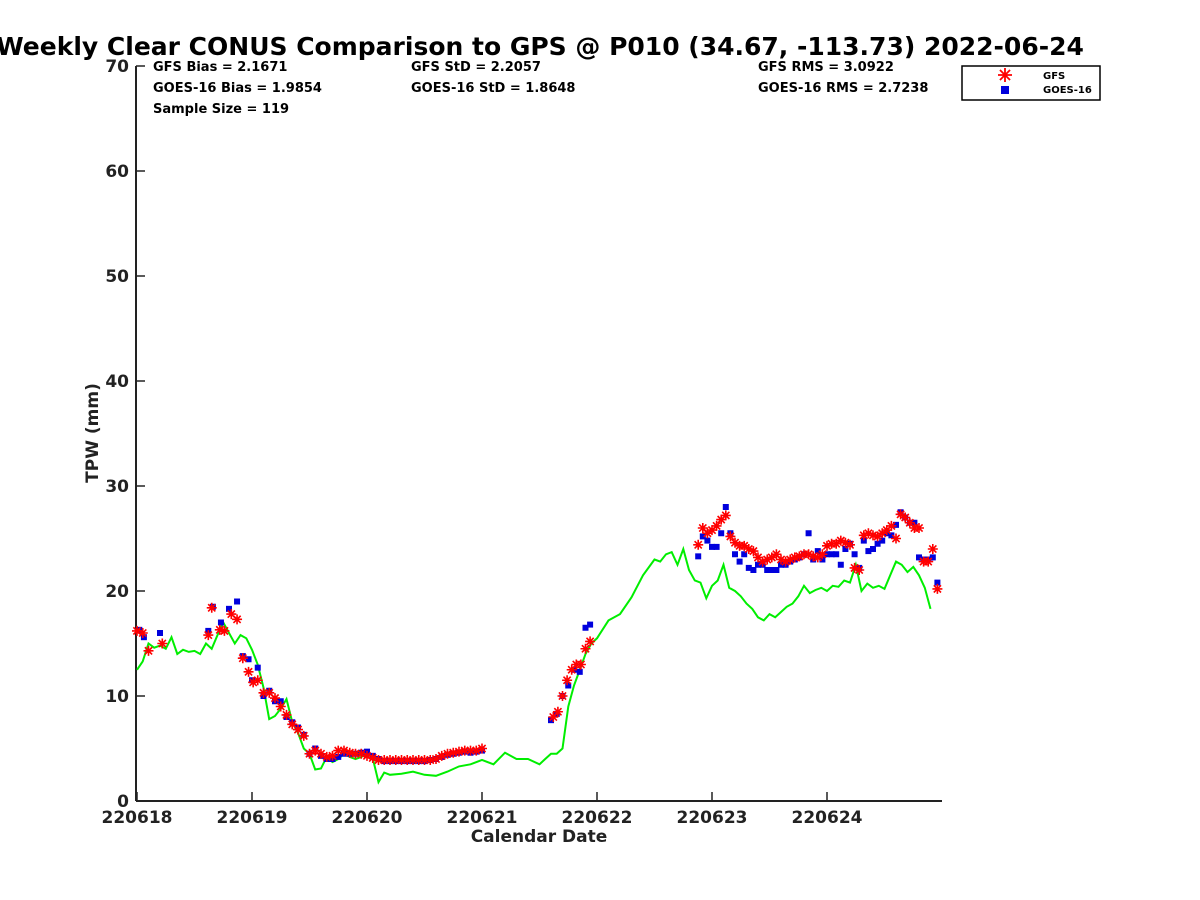 This screenshot has height=900, width=1200. I want to click on legend-label-gfs: GFS, so click(1054, 76).